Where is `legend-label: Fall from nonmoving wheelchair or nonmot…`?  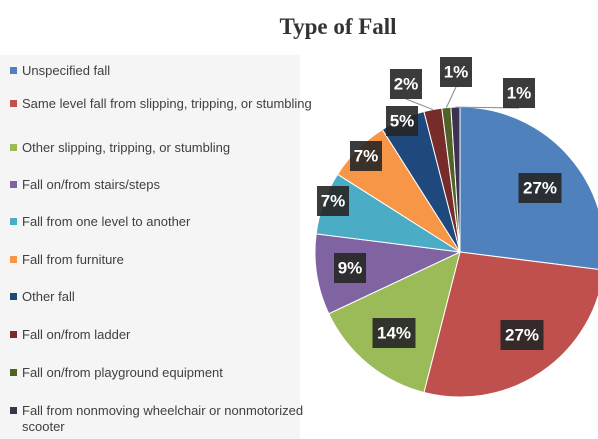
legend-label: Fall from nonmoving wheelchair or nonmot… is located at coordinates (163, 418).